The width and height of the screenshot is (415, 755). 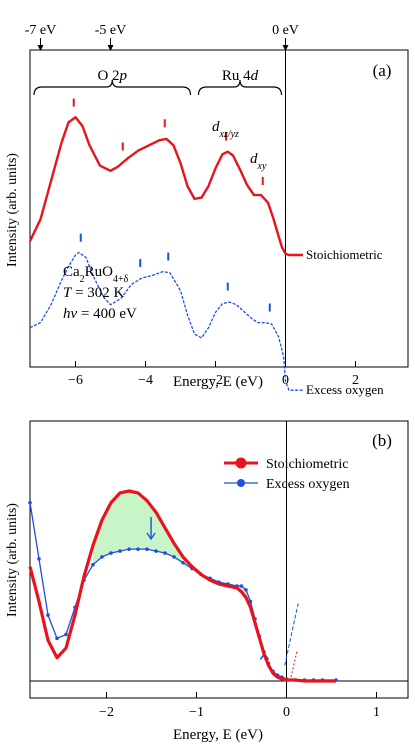 What do you see at coordinates (96, 274) in the screenshot?
I see `panel-a-sample-line: Ca2RuO4+δ` at bounding box center [96, 274].